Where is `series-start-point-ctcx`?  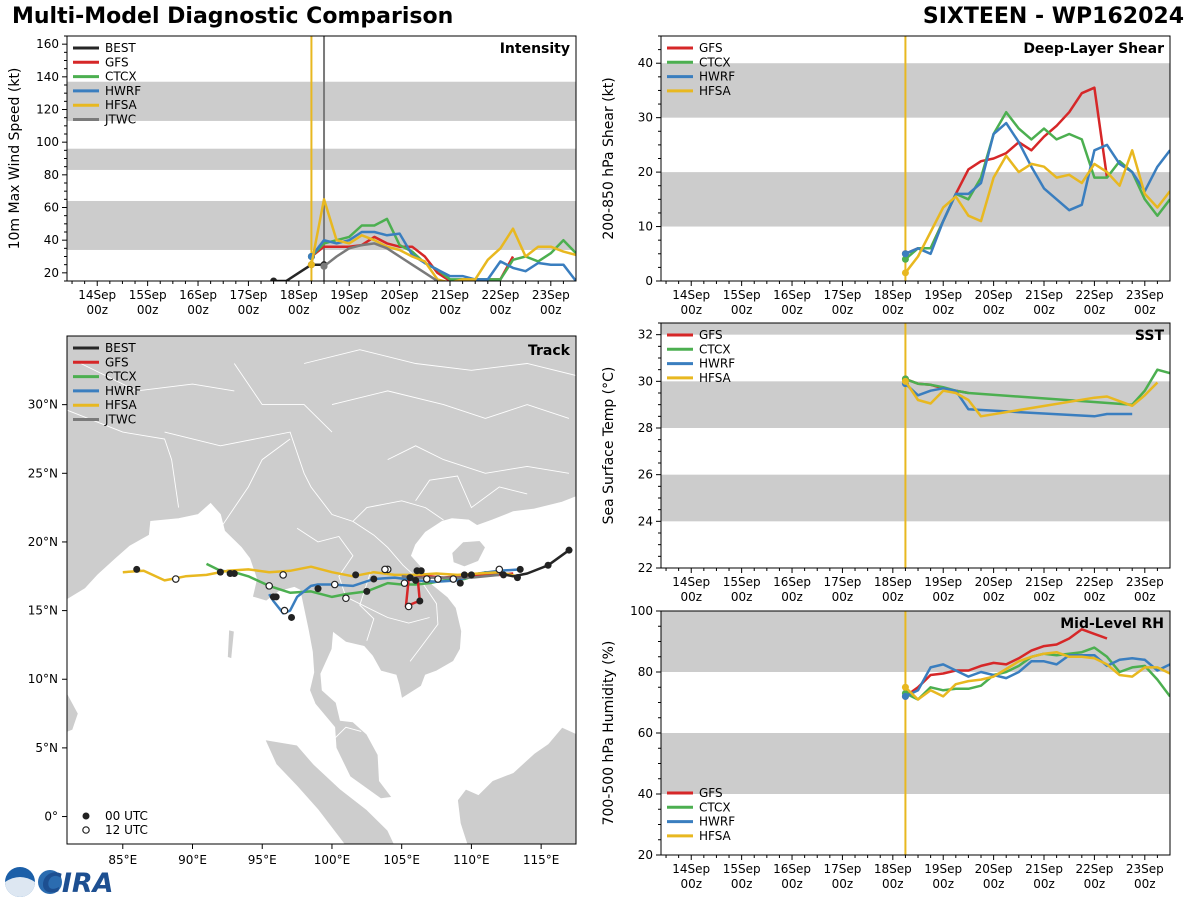 series-start-point-ctcx is located at coordinates (905, 259).